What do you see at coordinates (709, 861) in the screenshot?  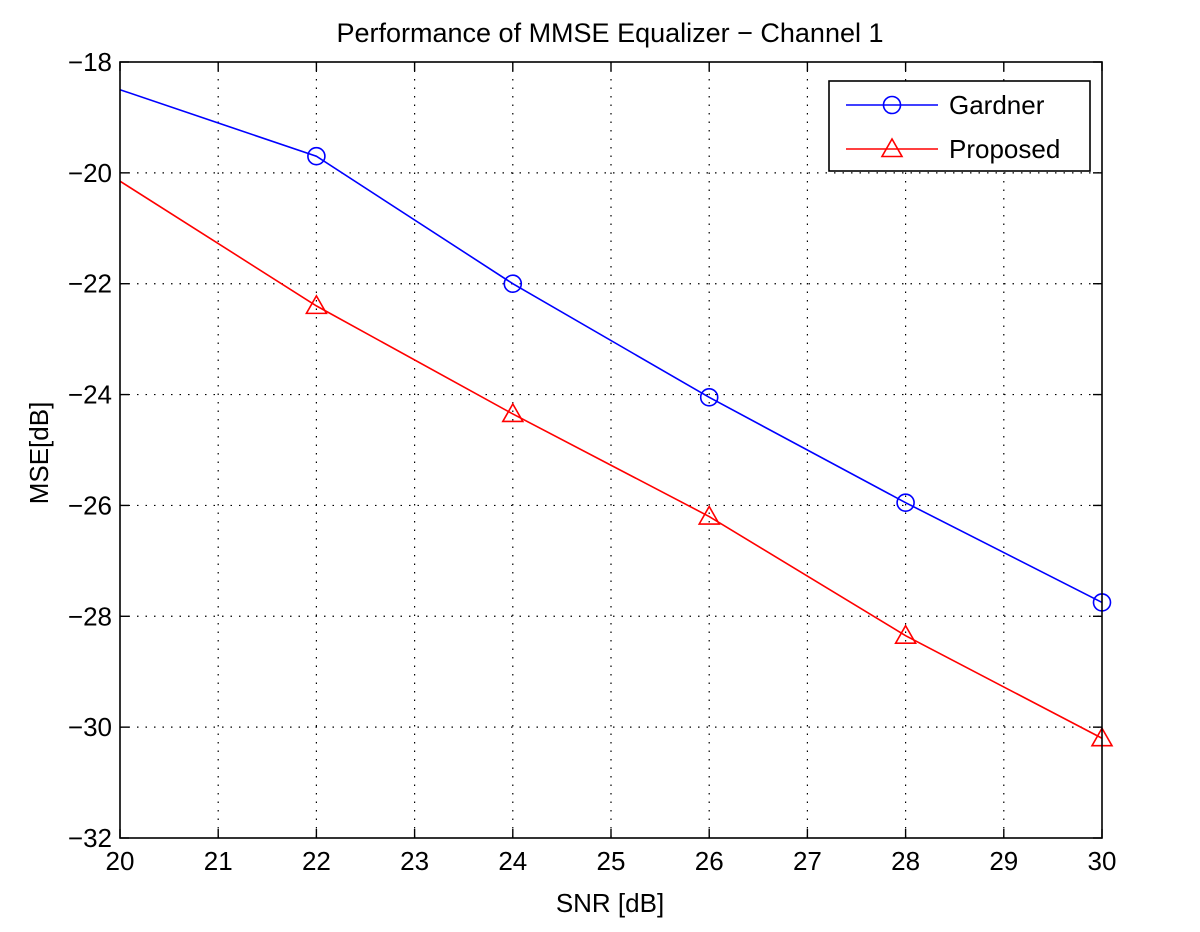 I see `x-tick-label: 26` at bounding box center [709, 861].